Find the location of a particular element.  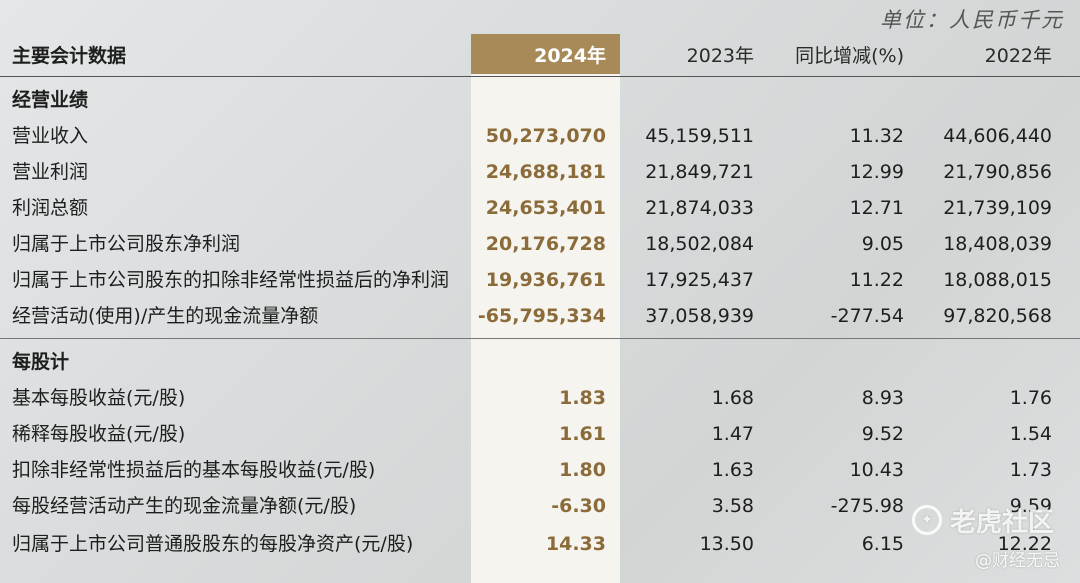

watermark-brand: 老虎社区 is located at coordinates (1001, 522).